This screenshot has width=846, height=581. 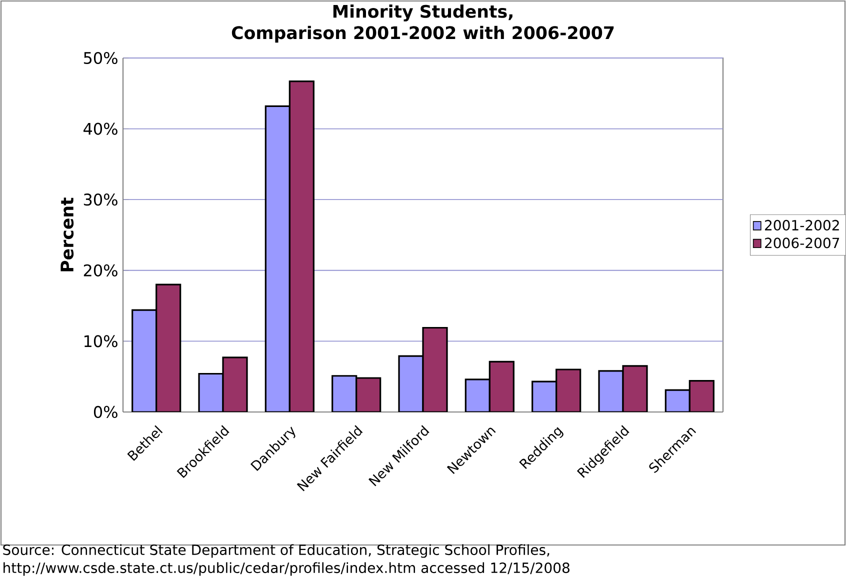 I want to click on y-tick-label: 0%, so click(x=106, y=412).